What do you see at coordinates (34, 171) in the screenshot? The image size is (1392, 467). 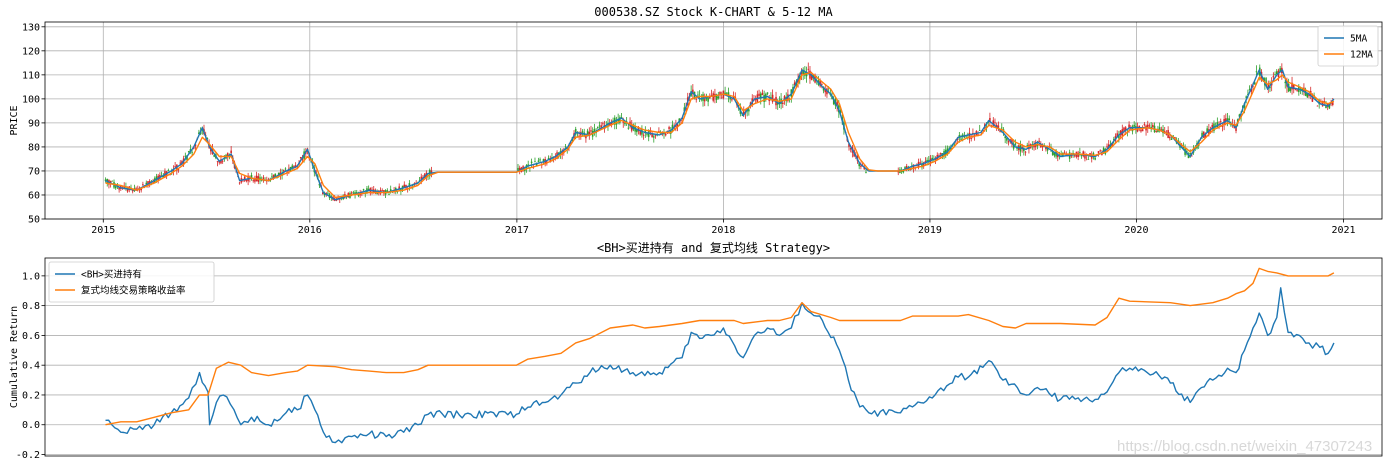 I see `y-tick-label: 70` at bounding box center [34, 171].